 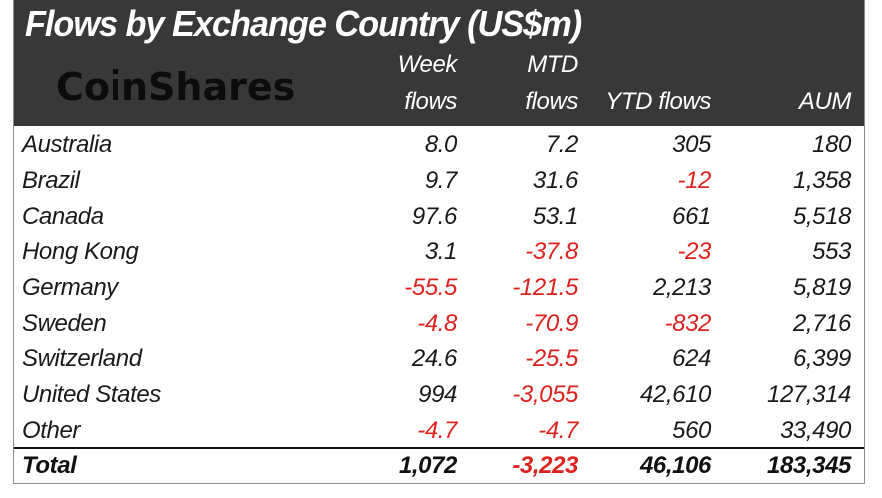 I want to click on ytd-flows-cell: 624, so click(x=691, y=359).